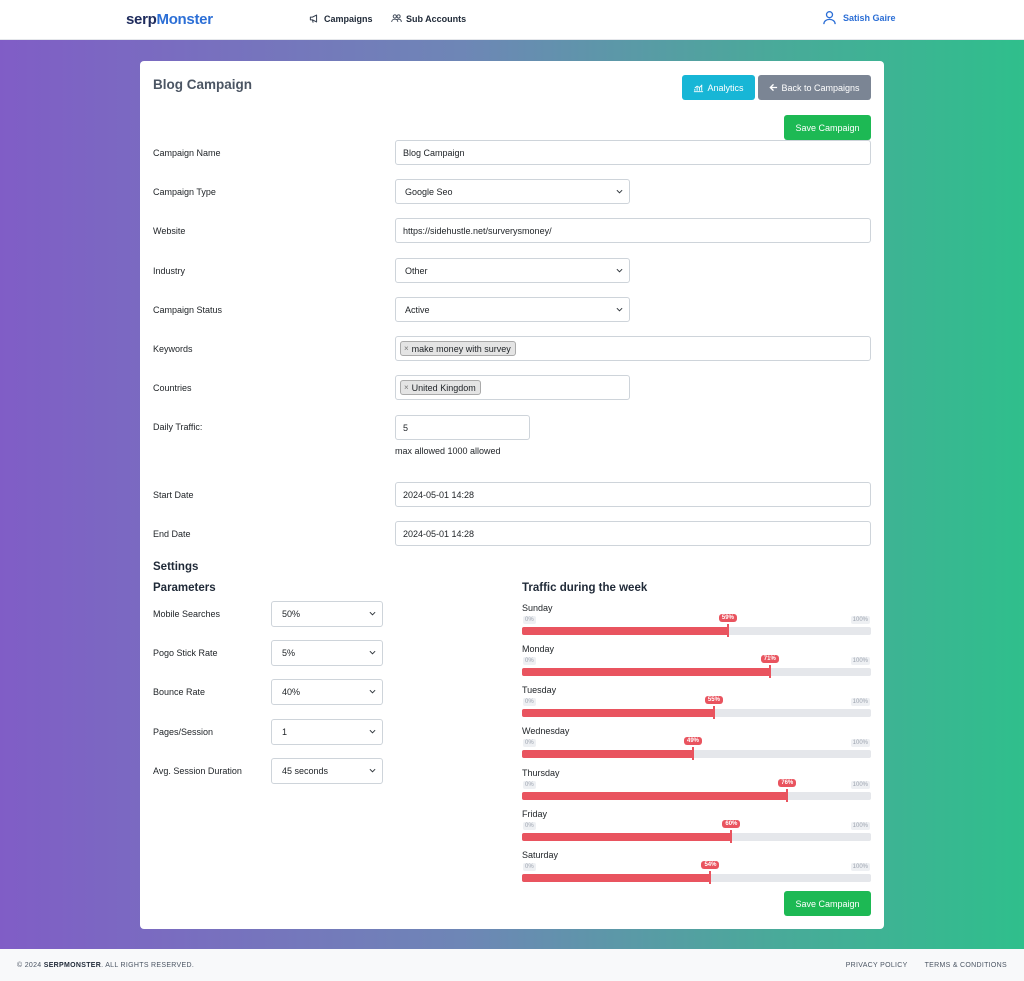 The width and height of the screenshot is (1024, 981). I want to click on day-label: Sunday, so click(537, 608).